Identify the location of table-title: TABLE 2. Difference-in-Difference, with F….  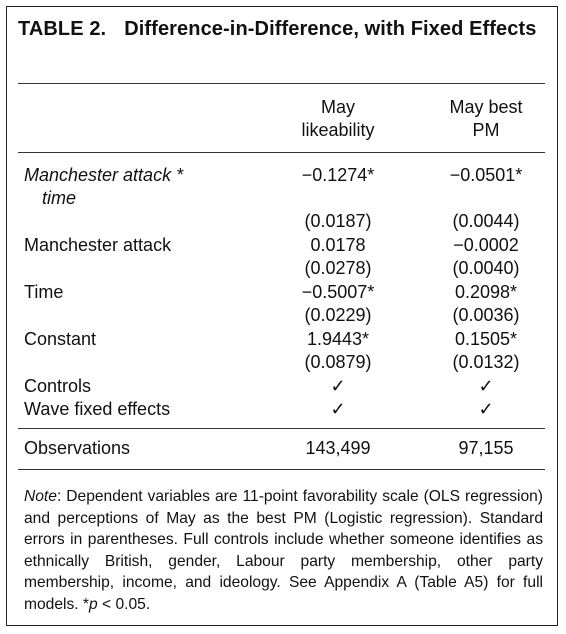
(283, 29).